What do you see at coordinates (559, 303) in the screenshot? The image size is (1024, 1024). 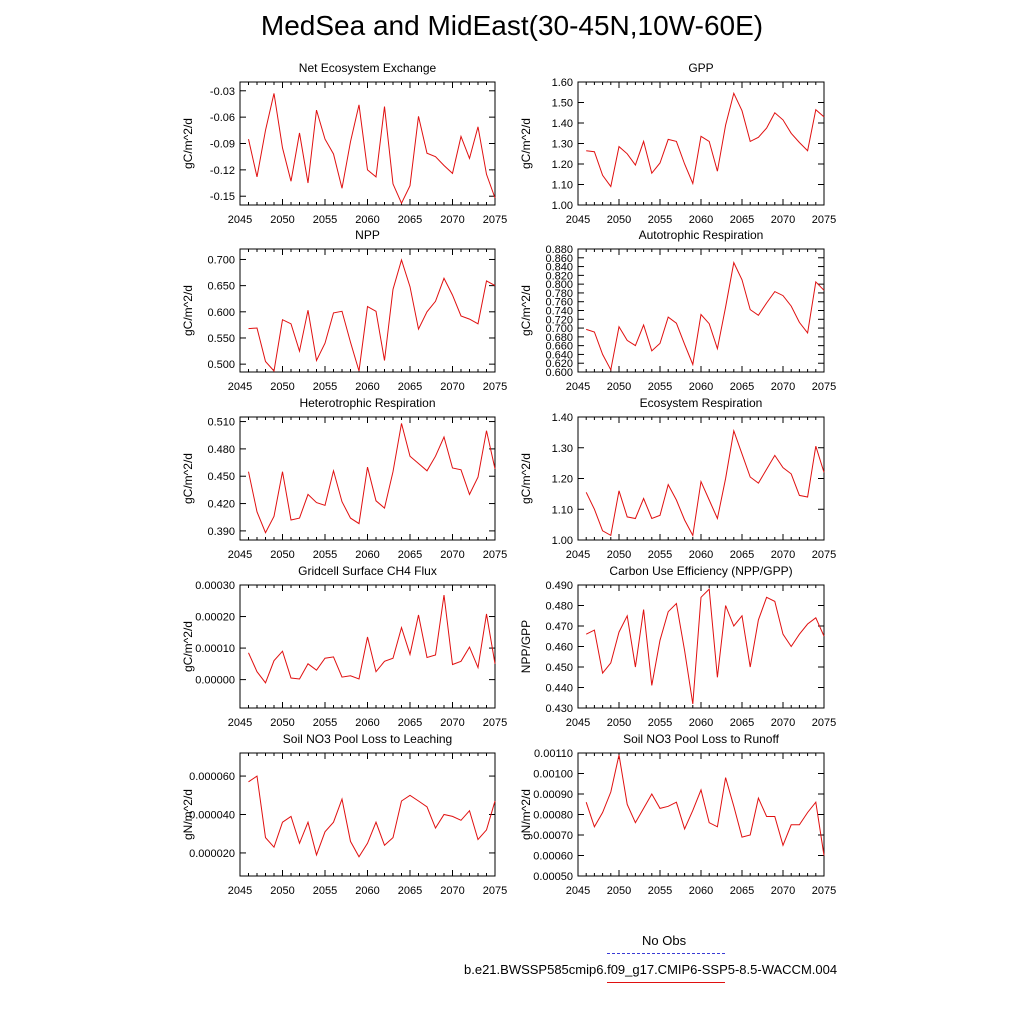 I see `y-tick-label: 0.760` at bounding box center [559, 303].